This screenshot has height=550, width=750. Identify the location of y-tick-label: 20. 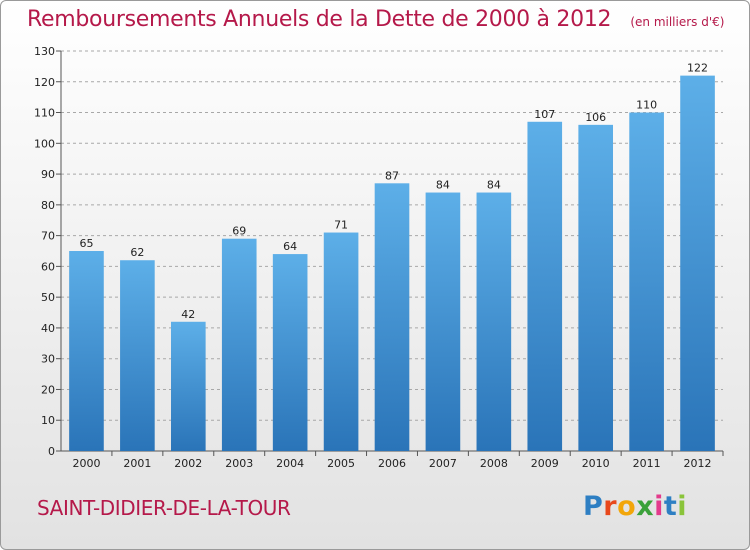
(48, 389).